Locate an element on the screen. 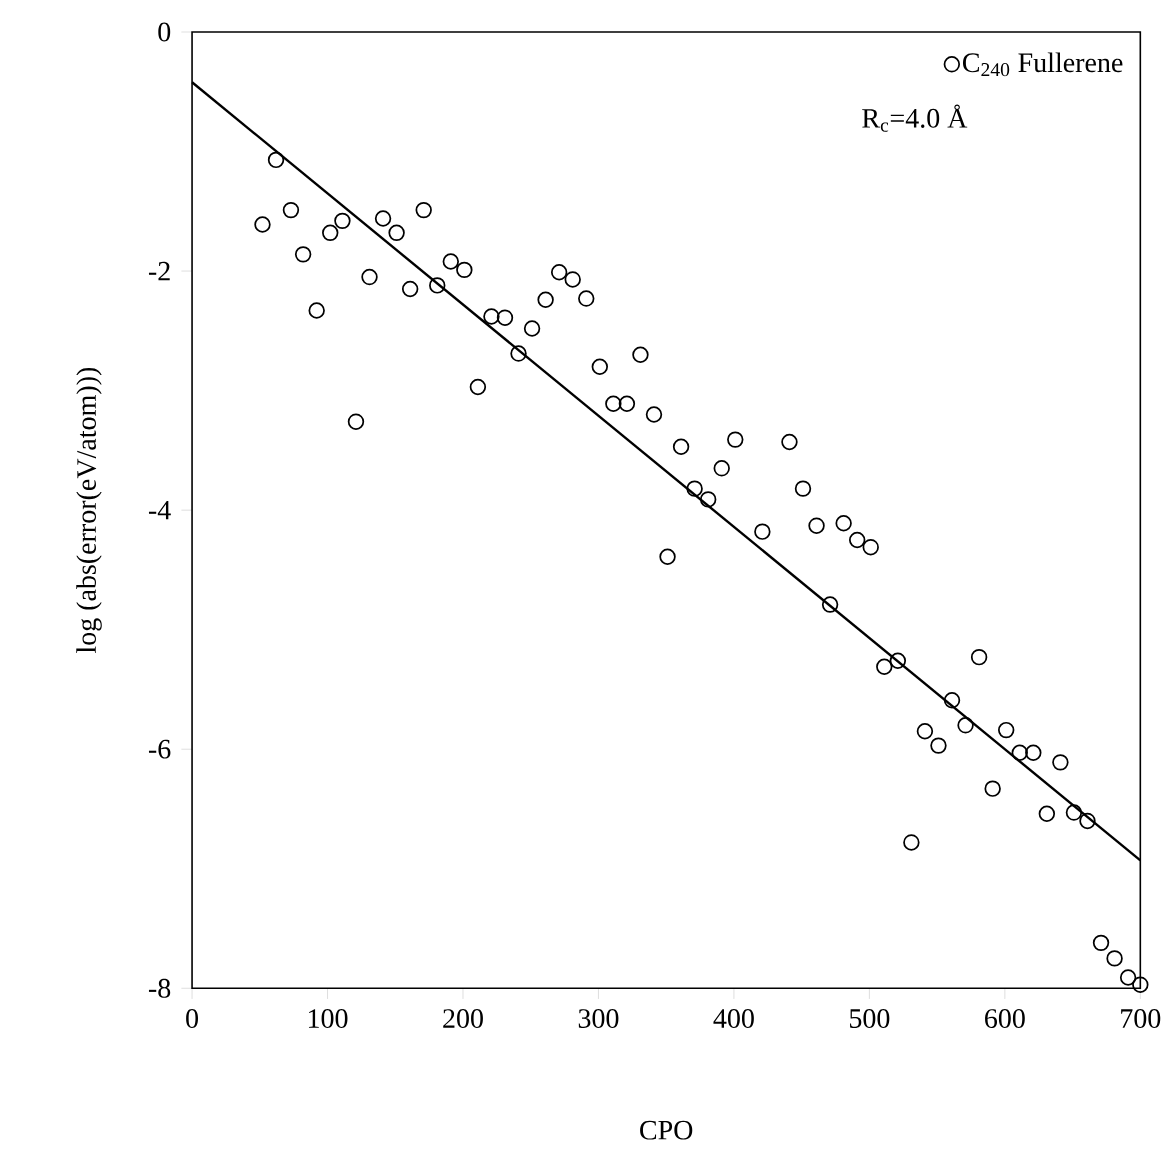 This screenshot has width=1172, height=1175. y-tick-label: -4 is located at coordinates (159, 510).